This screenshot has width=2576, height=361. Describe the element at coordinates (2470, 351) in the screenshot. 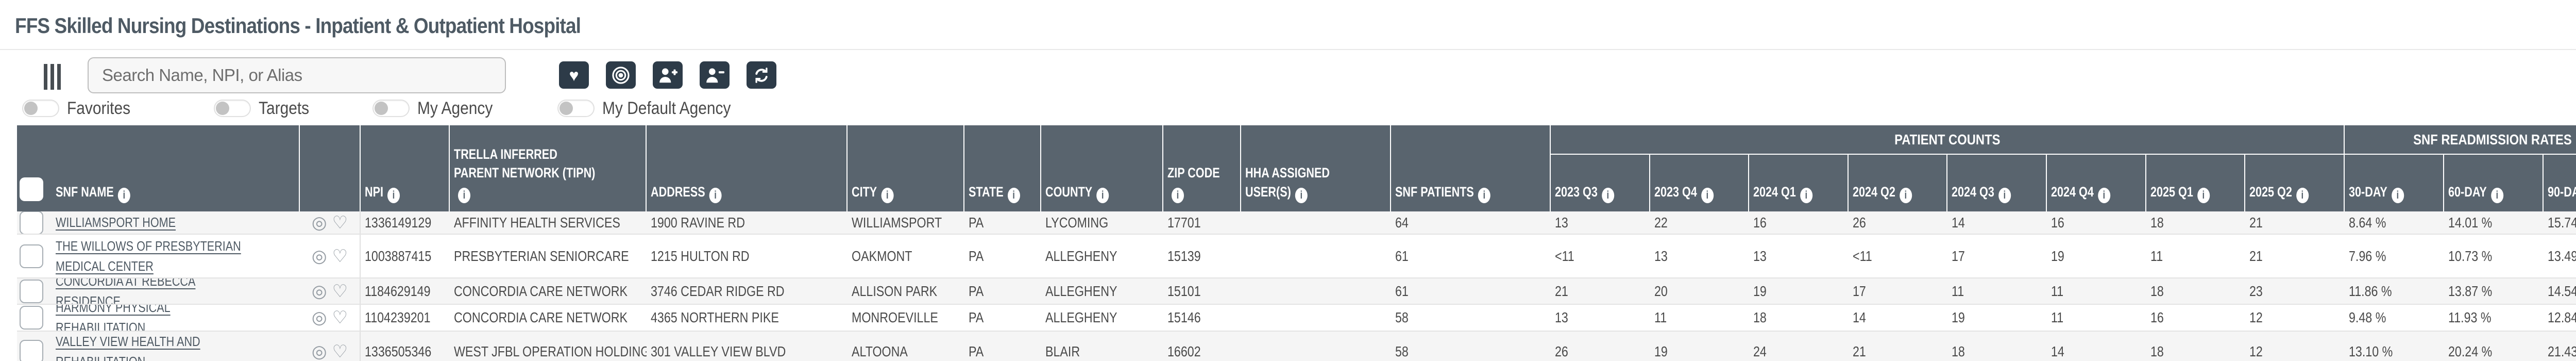

I see `cell-value: 20.24 %` at that location.